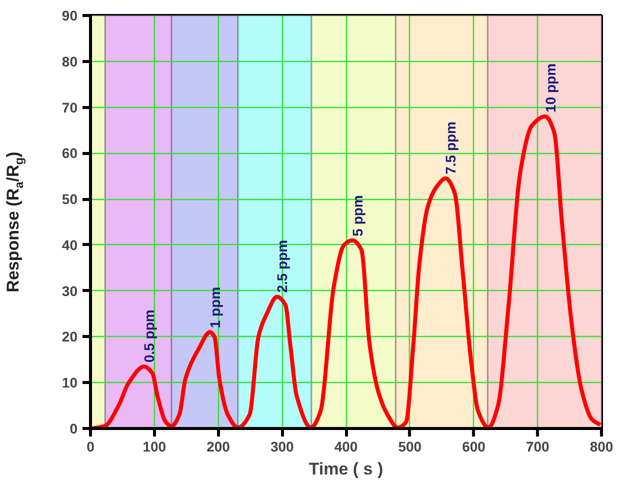  I want to click on y-tick-label: 50, so click(70, 199).